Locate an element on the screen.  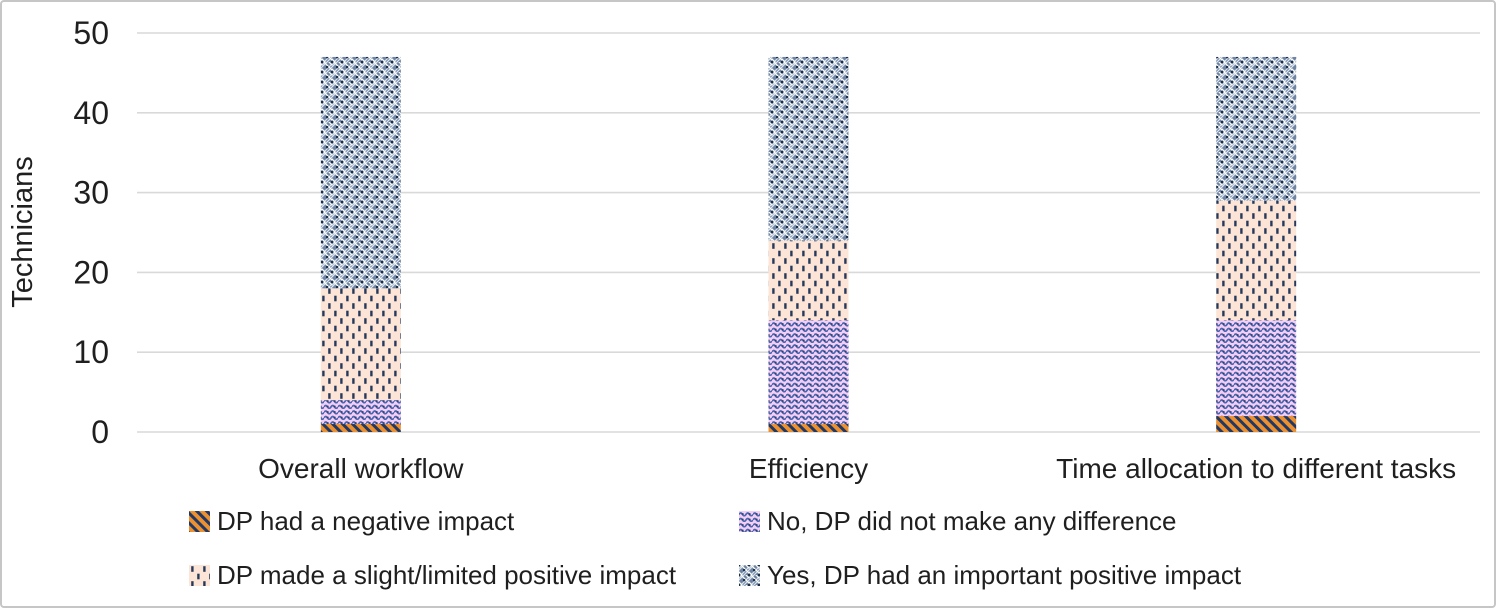
legend-item: DP made a slight/limited positive impact is located at coordinates (464, 575).